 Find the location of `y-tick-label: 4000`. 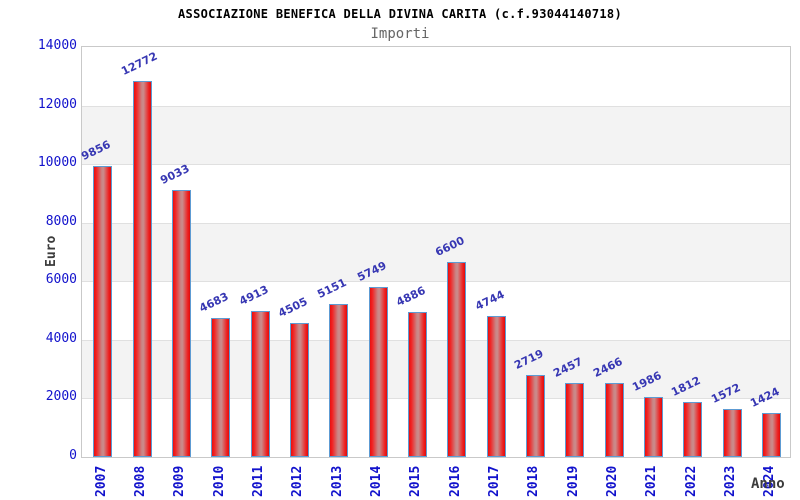

y-tick-label: 4000 is located at coordinates (61, 338).